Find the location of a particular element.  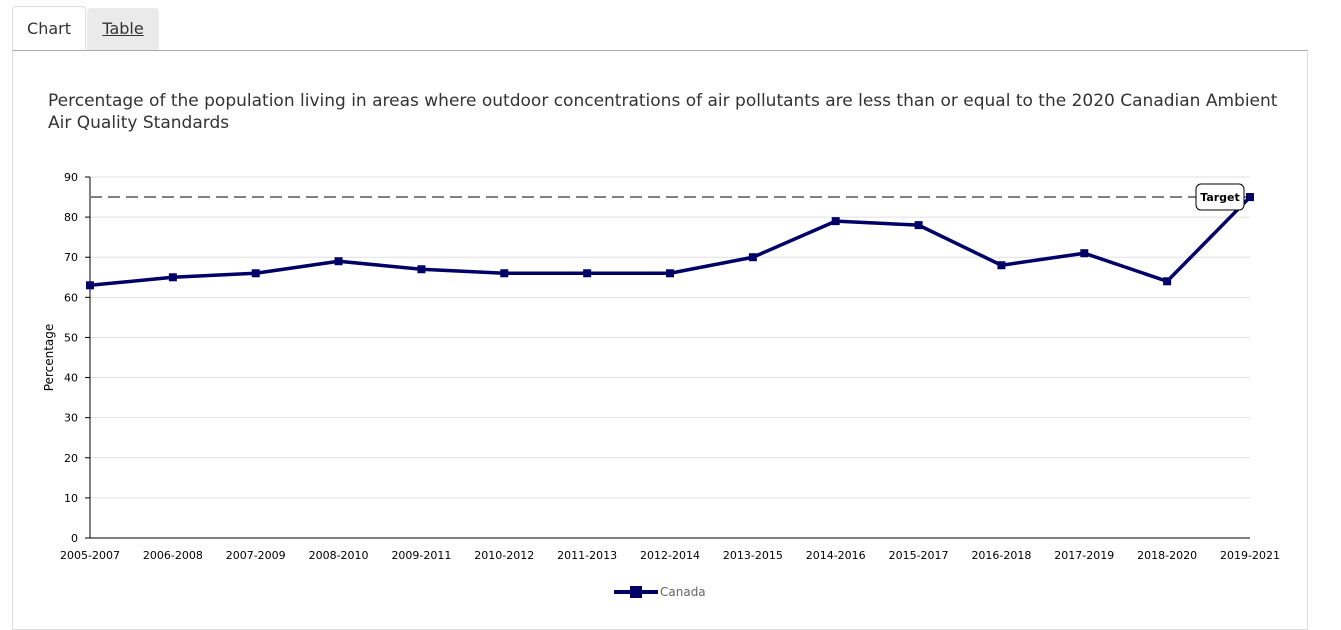

y-tick-label: 30 is located at coordinates (71, 418).